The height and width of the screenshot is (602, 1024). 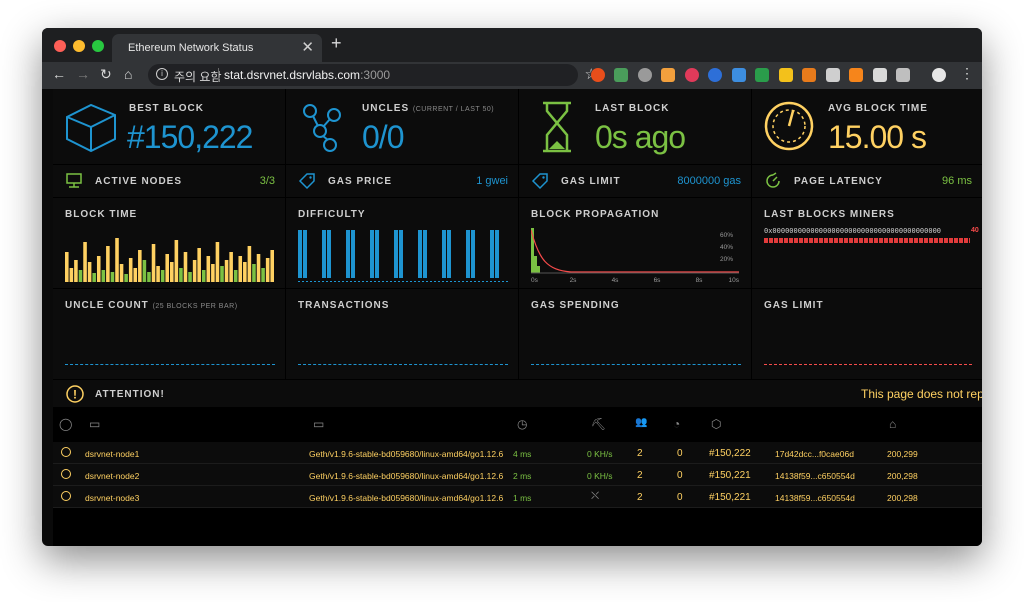 I want to click on node-difficulty: 200,298, so click(x=902, y=498).